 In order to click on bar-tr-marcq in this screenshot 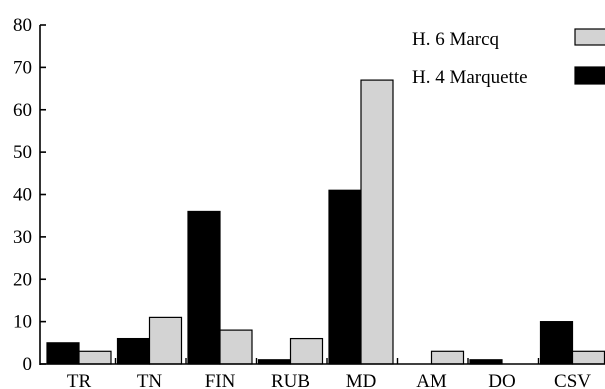, I will do `click(95, 357)`.